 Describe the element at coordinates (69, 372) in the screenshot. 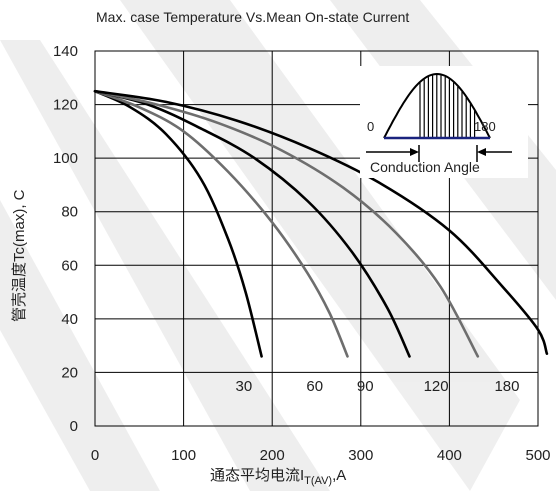

I see `y-tick-label: 20` at that location.